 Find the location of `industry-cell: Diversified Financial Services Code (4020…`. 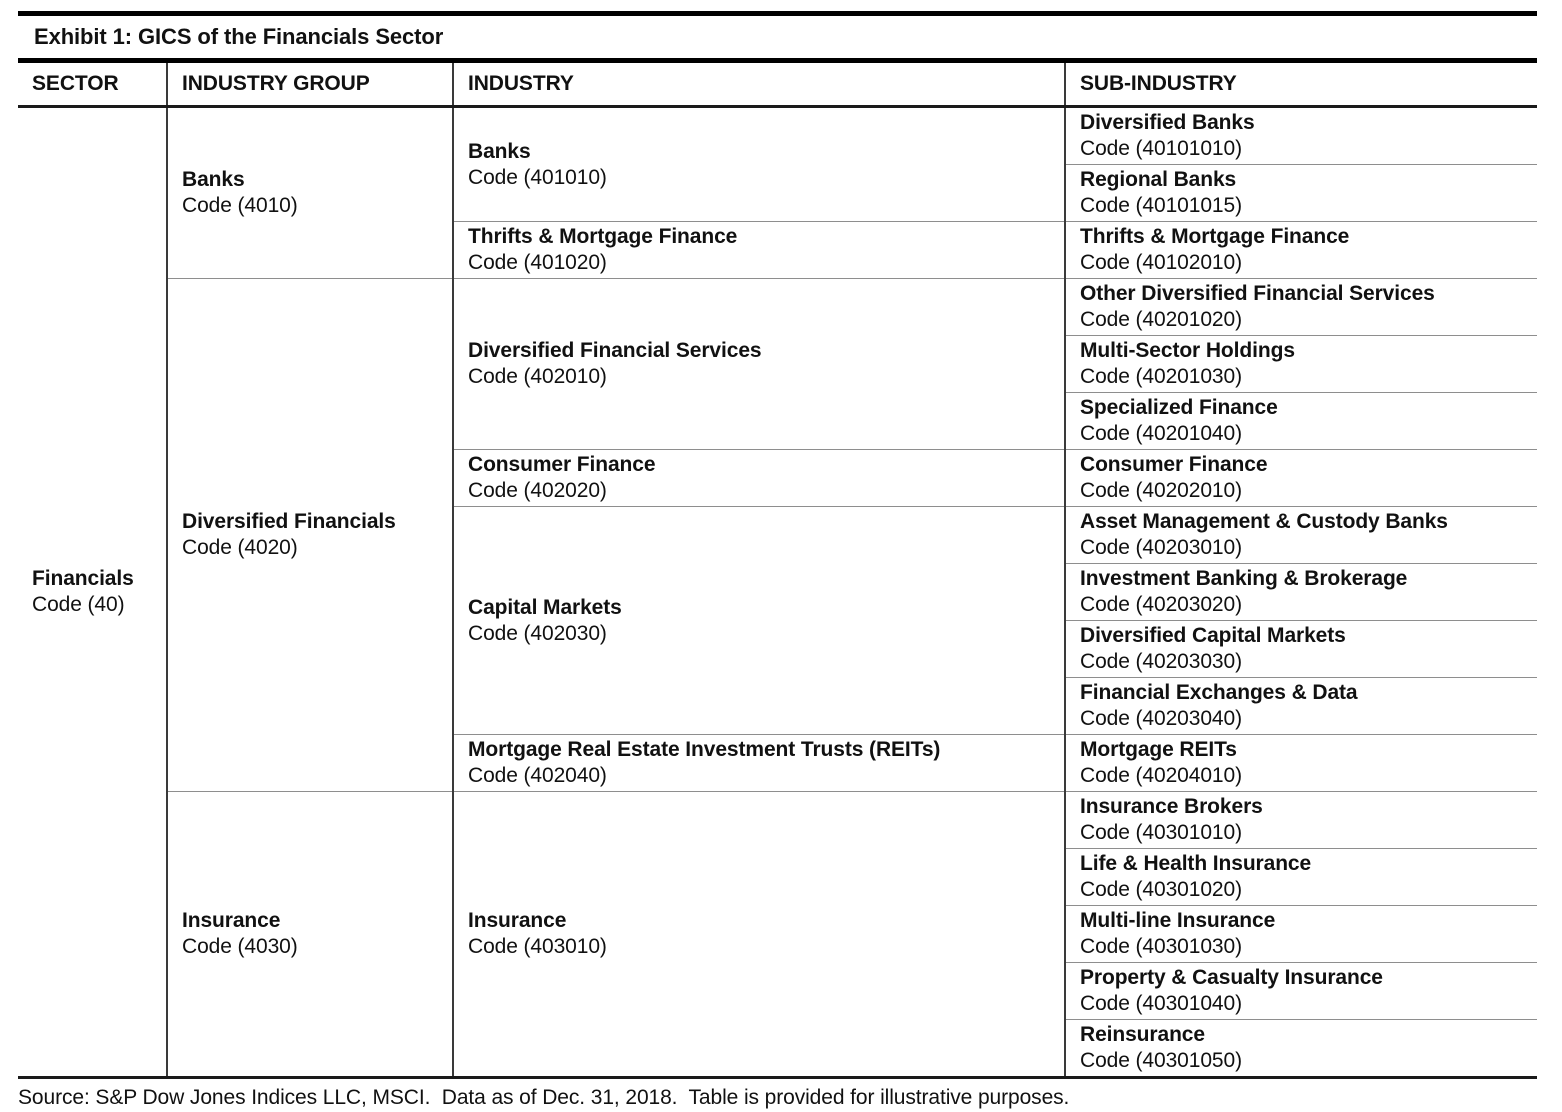

industry-cell: Diversified Financial Services Code (4020… is located at coordinates (758, 364).